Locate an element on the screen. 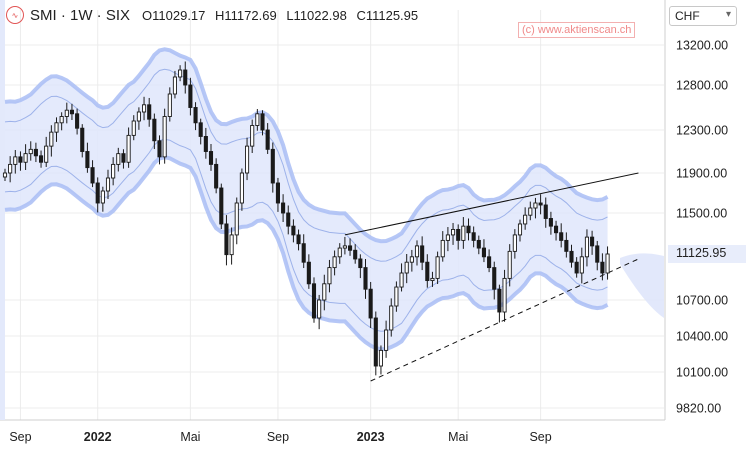 Image resolution: width=746 pixels, height=449 pixels. symbol-label: SMI · 1W · SIX is located at coordinates (80, 15).